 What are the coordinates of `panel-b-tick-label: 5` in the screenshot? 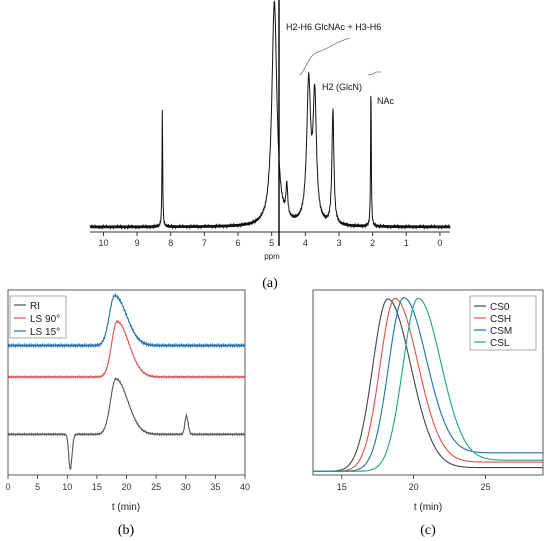 It's located at (37, 487).